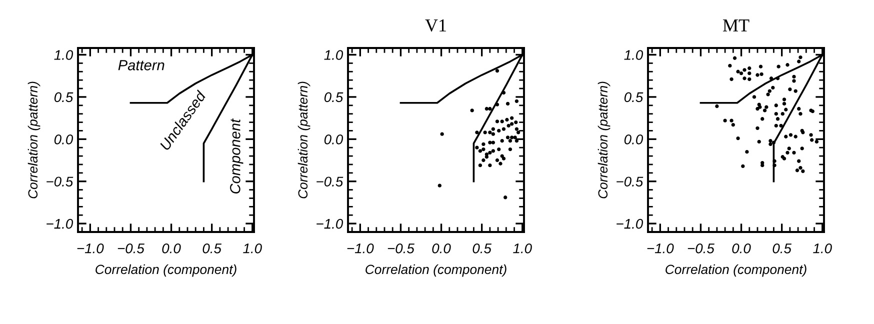 The height and width of the screenshot is (324, 874). What do you see at coordinates (237, 156) in the screenshot?
I see `annotation: Component` at bounding box center [237, 156].